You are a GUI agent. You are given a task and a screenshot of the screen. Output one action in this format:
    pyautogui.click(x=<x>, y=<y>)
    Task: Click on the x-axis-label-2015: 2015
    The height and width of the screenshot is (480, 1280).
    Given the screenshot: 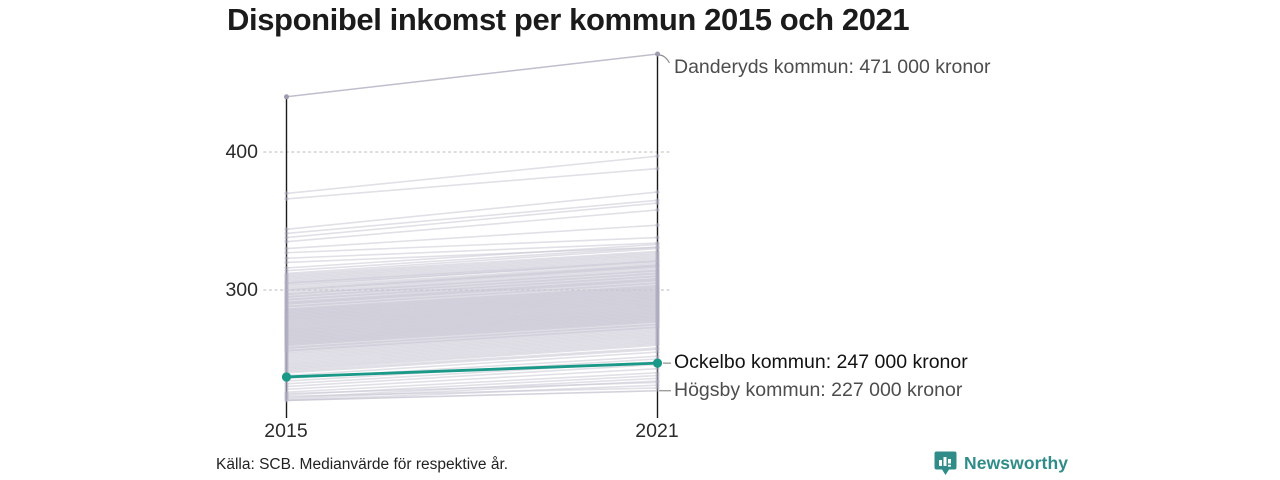 What is the action you would take?
    pyautogui.click(x=286, y=431)
    